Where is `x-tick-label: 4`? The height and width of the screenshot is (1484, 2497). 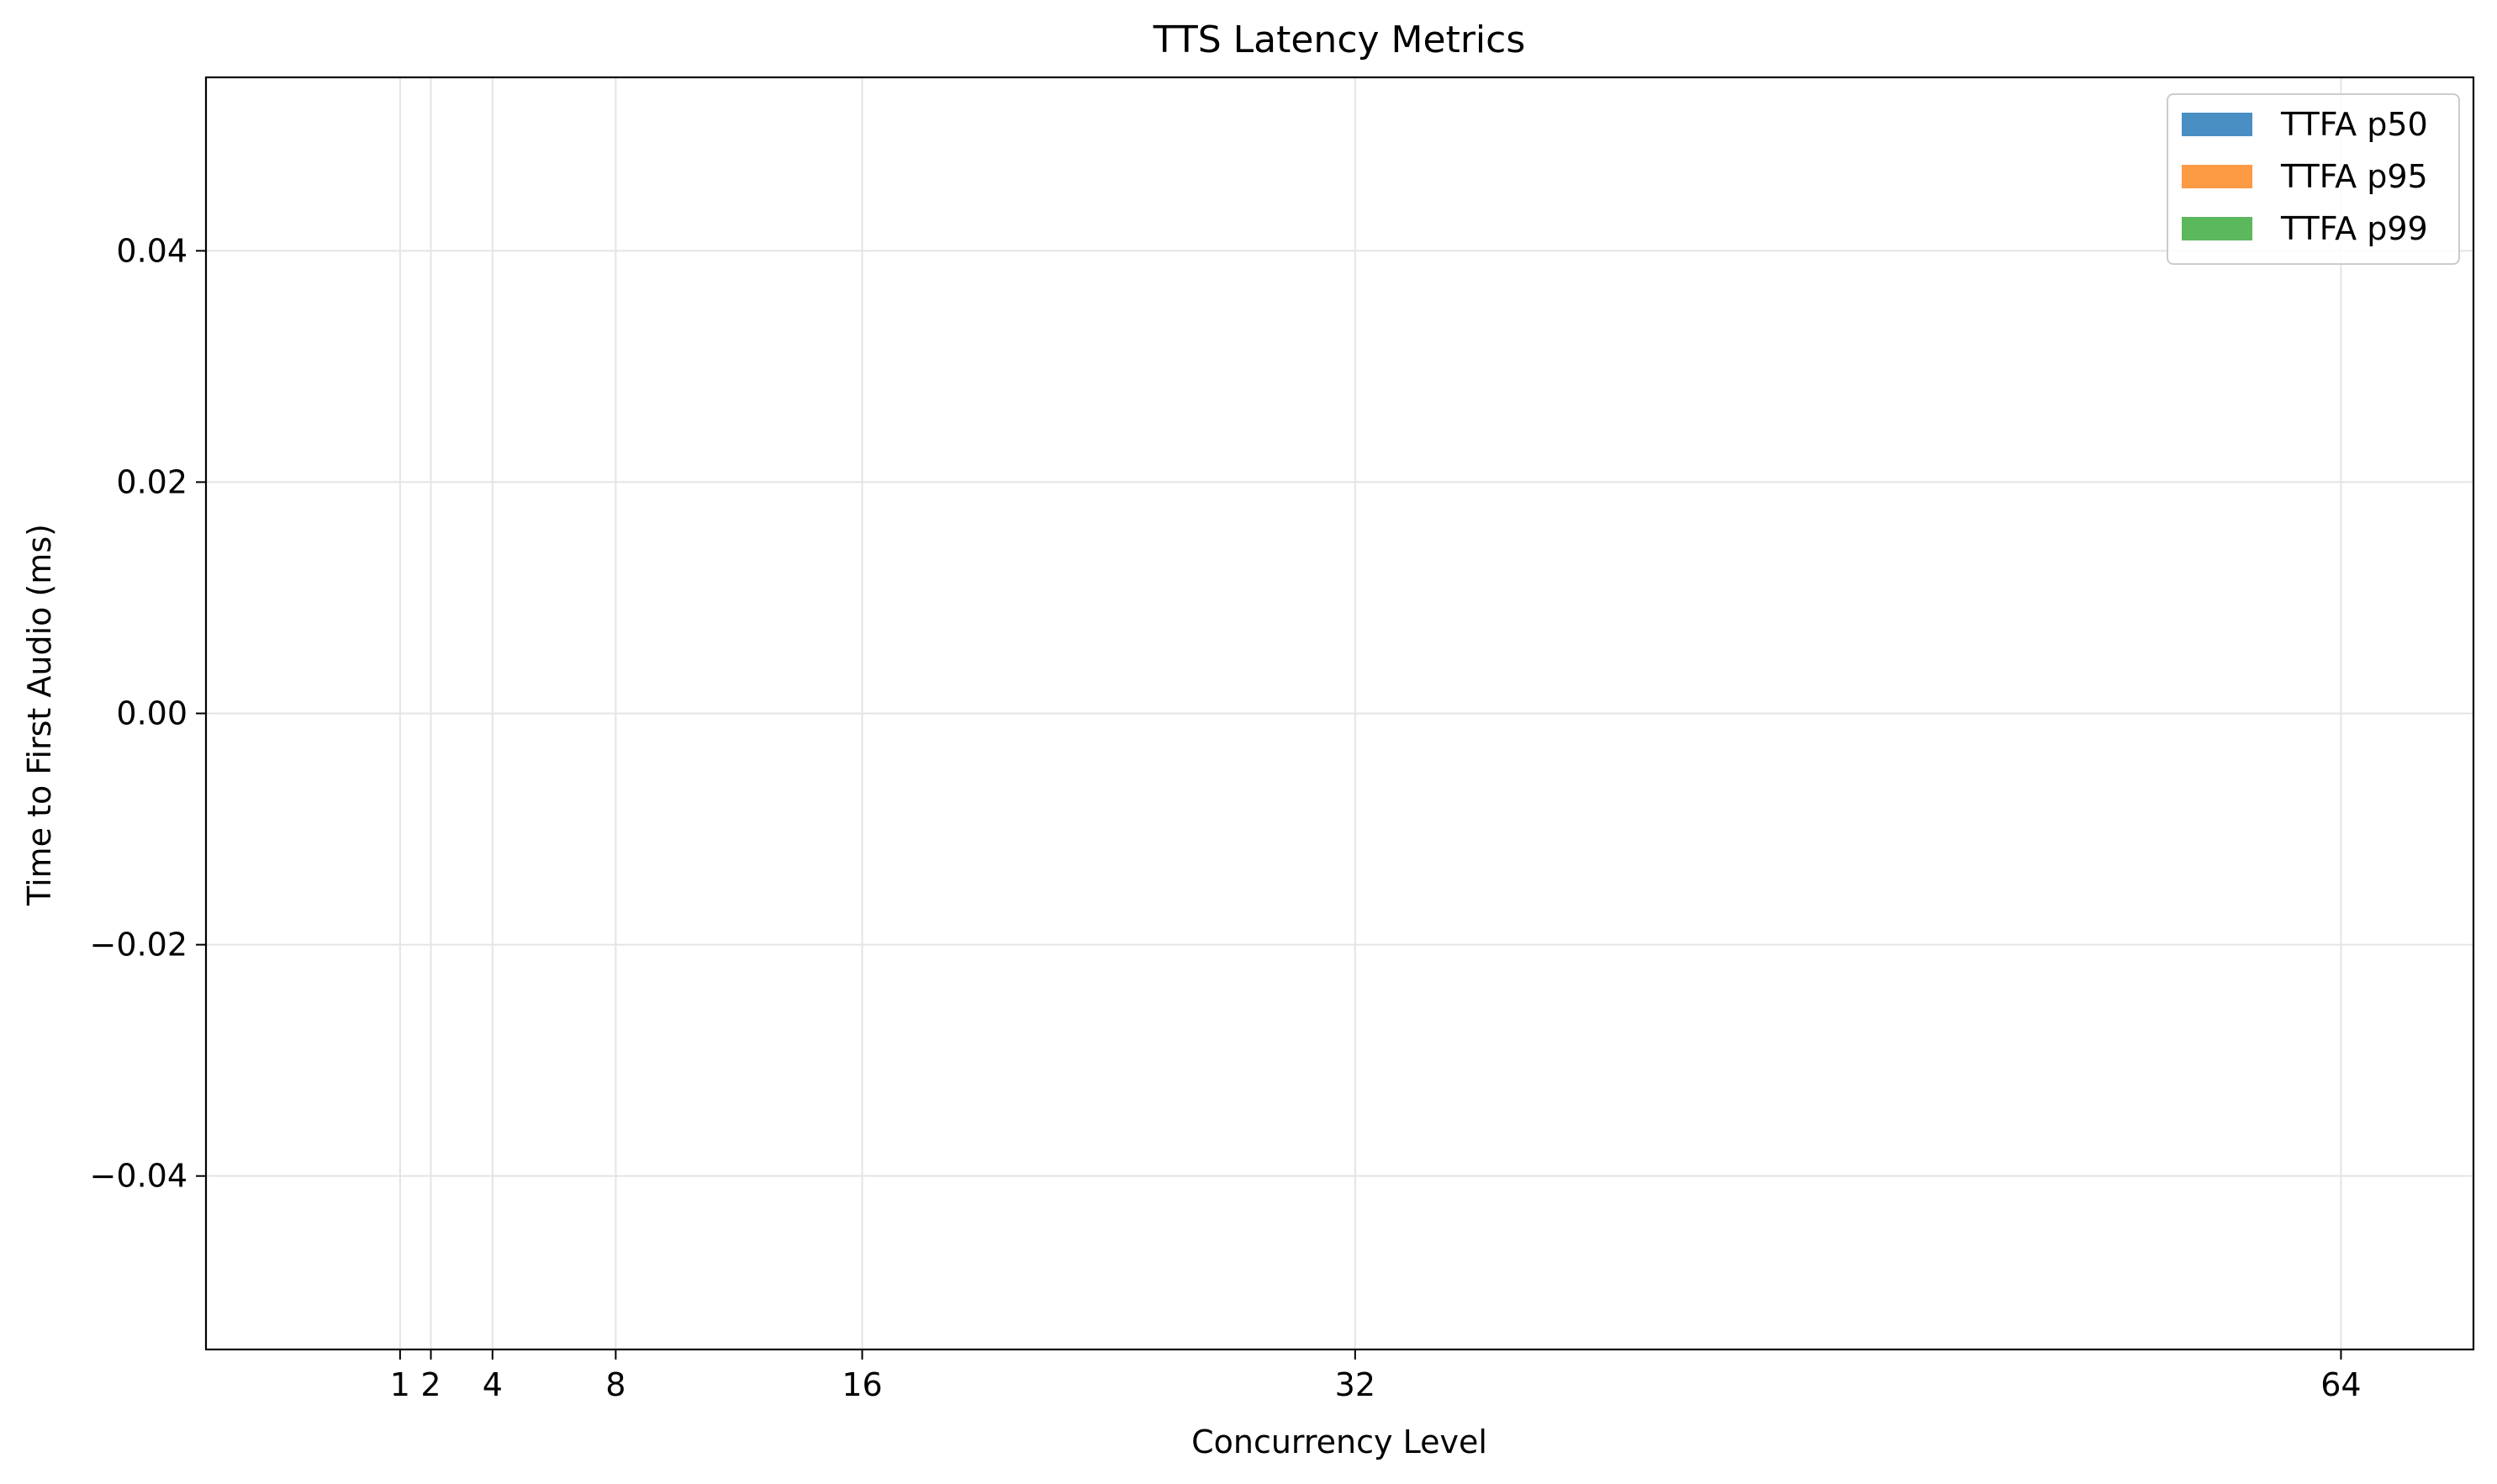 x-tick-label: 4 is located at coordinates (493, 1384).